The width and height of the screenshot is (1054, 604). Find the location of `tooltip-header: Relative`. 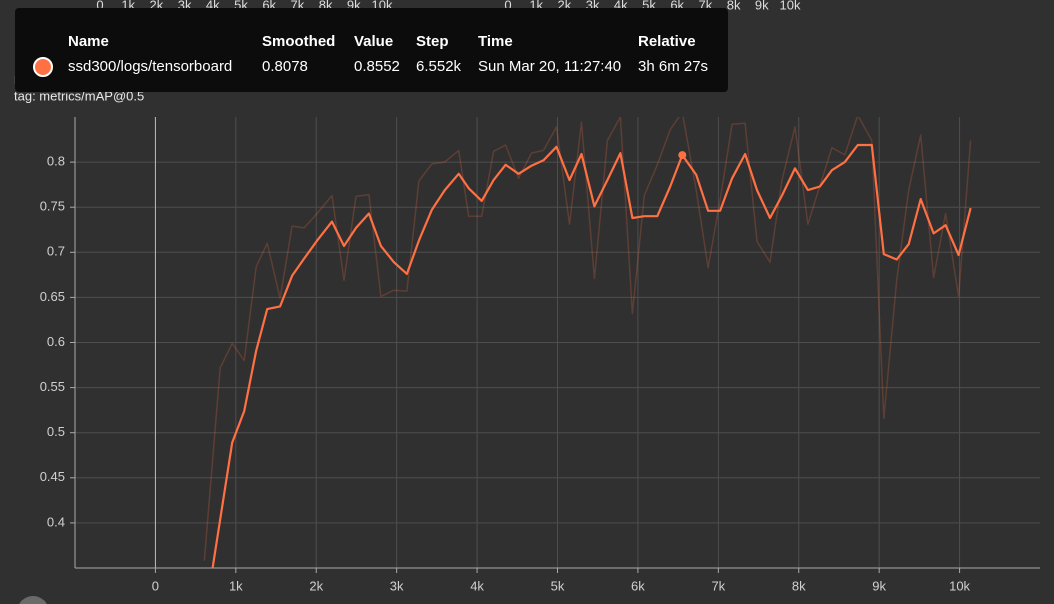

tooltip-header: Relative is located at coordinates (667, 41).